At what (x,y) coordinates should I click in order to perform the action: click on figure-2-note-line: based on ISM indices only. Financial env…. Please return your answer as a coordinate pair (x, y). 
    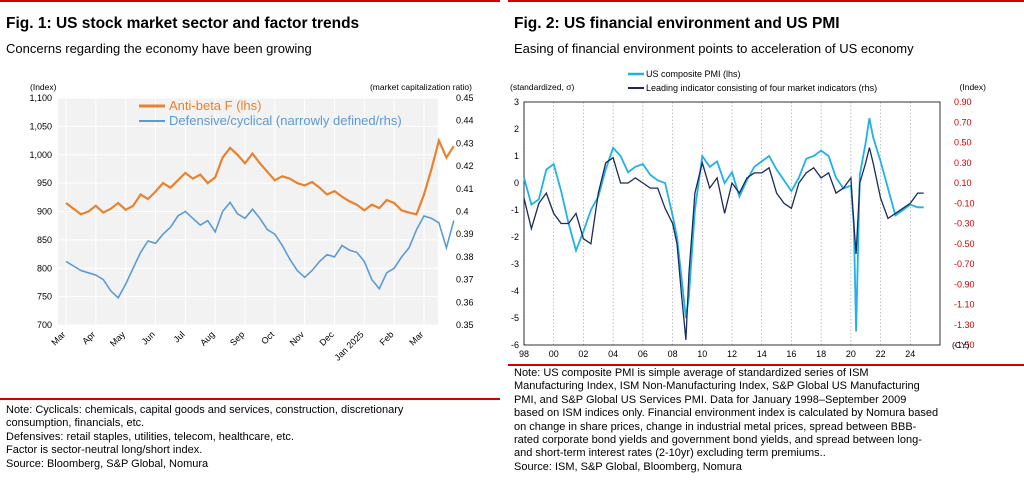
    Looking at the image, I should click on (726, 413).